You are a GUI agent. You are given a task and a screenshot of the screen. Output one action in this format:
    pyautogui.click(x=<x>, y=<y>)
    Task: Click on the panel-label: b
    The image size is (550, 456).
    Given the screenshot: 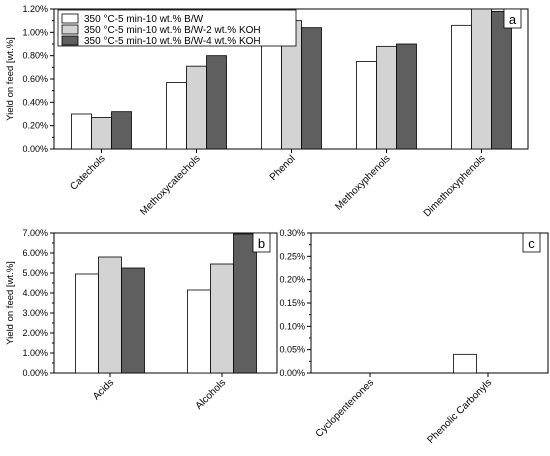 What is the action you would take?
    pyautogui.click(x=261, y=243)
    